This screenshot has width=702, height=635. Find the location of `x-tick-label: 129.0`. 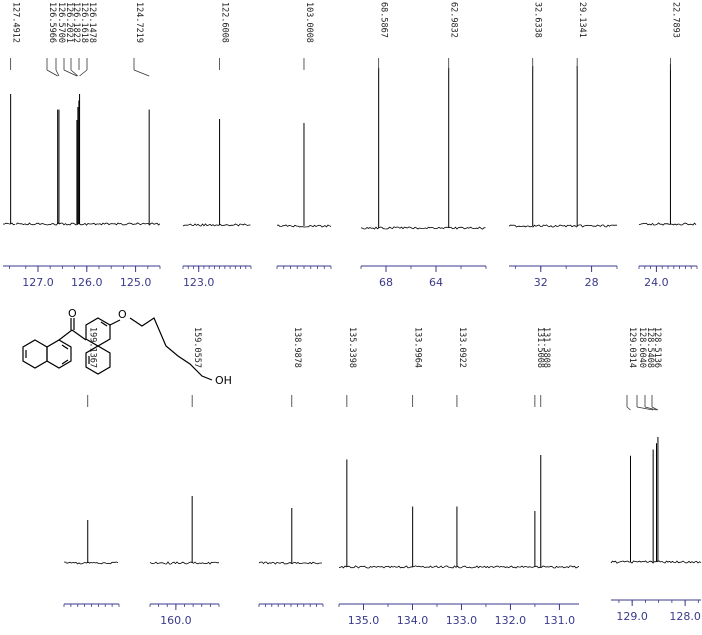

x-tick-label: 129.0 is located at coordinates (632, 616).